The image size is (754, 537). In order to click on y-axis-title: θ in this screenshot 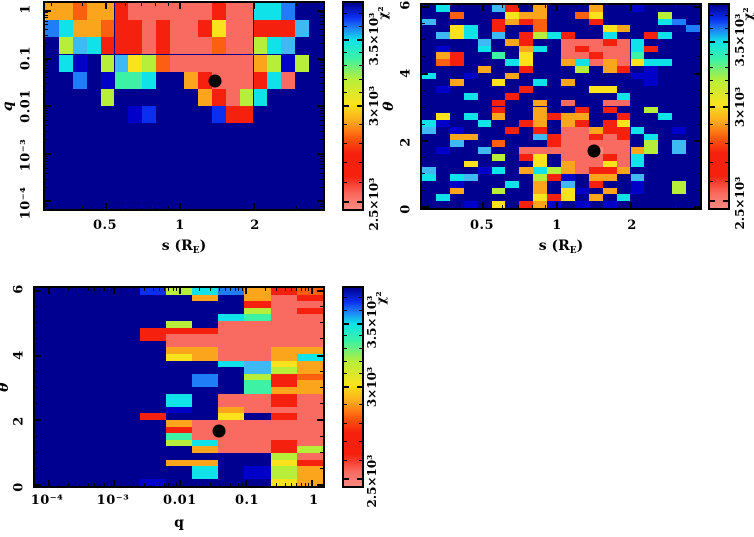, I will do `click(6, 387)`.